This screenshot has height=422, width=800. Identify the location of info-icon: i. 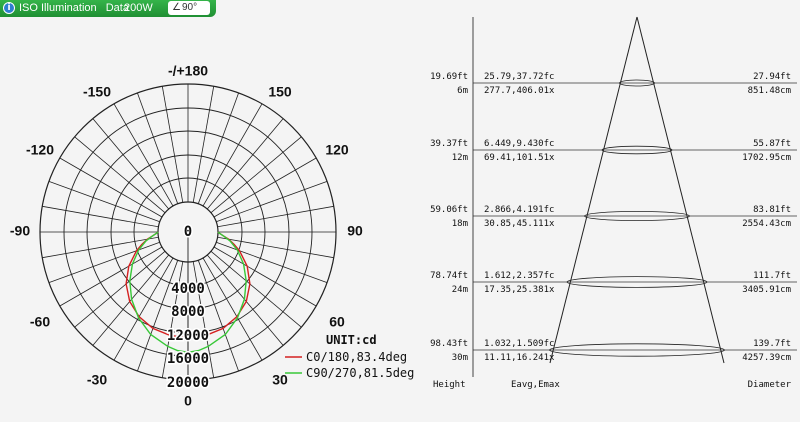
(9, 8).